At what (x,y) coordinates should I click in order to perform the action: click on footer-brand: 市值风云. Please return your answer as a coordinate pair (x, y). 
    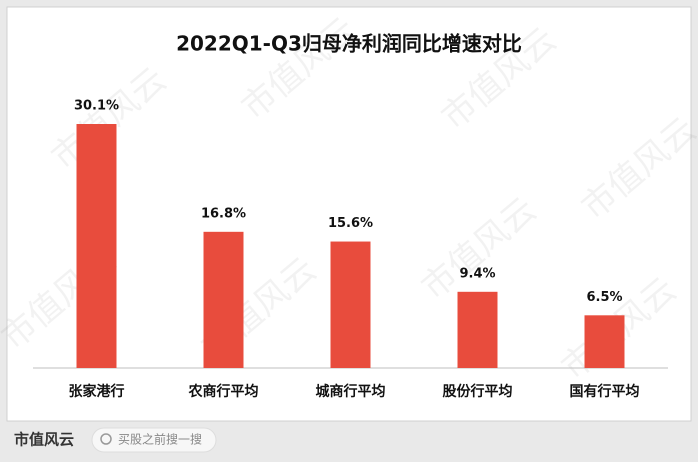
    Looking at the image, I should click on (44, 440).